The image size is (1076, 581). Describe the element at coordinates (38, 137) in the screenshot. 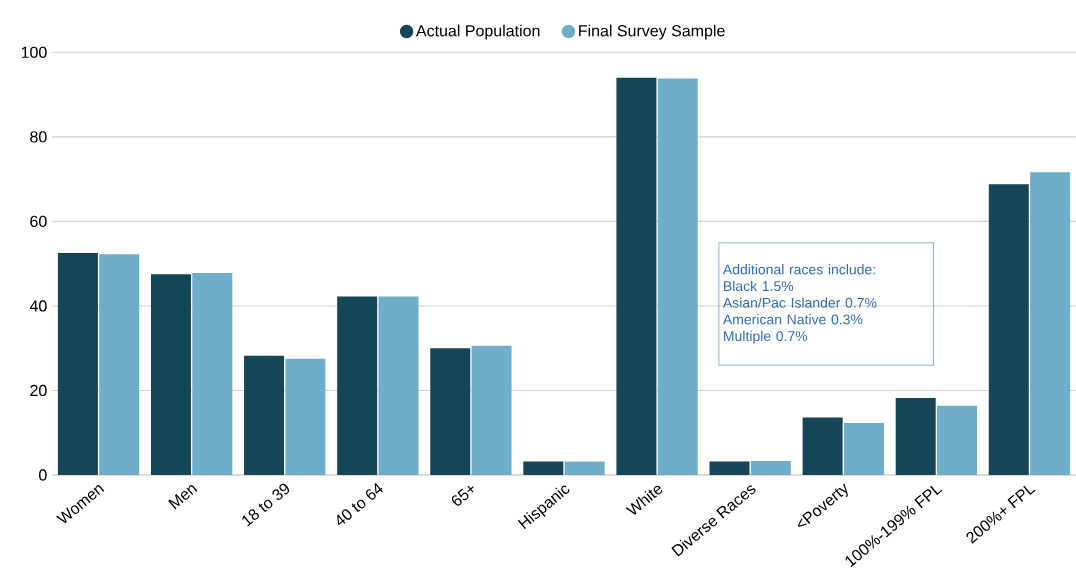

I see `y-tick-label: 80` at that location.